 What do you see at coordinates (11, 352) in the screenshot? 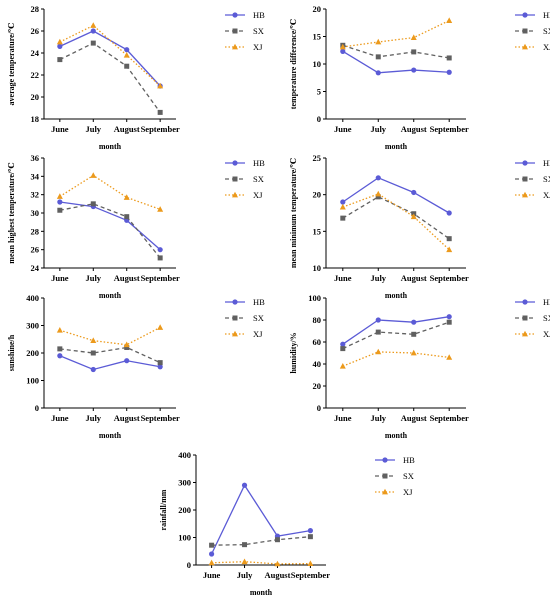
I see `y-axis-label: sunshine/h` at bounding box center [11, 352].